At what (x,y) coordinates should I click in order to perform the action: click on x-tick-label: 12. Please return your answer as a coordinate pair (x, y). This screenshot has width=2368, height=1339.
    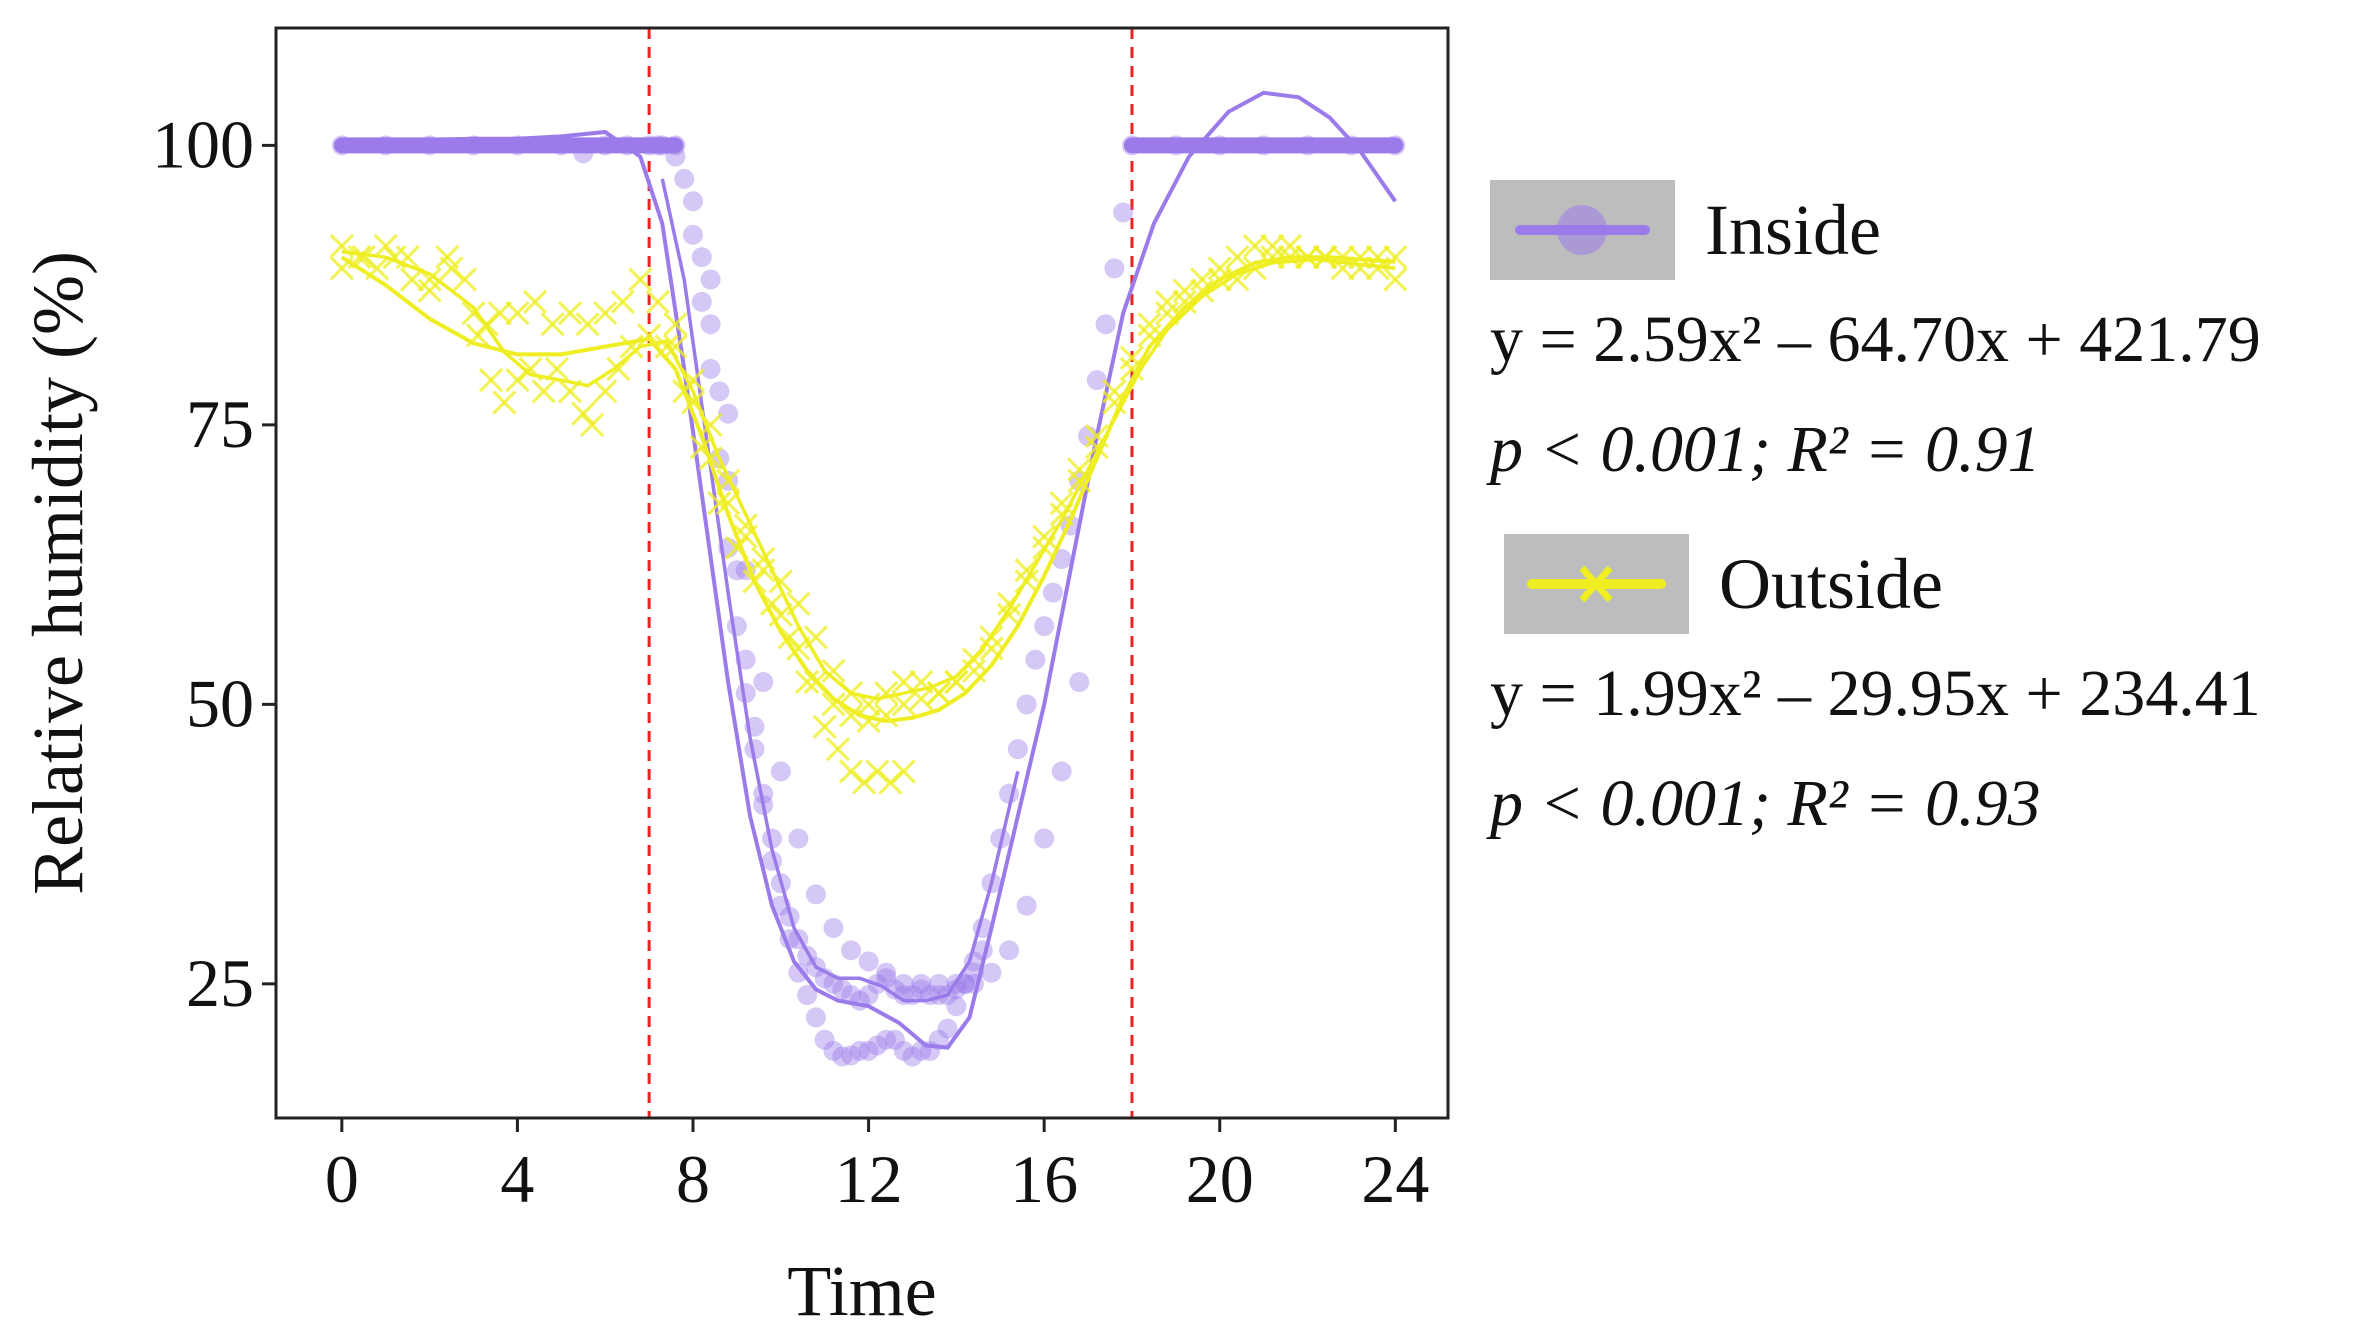
    Looking at the image, I should click on (869, 1179).